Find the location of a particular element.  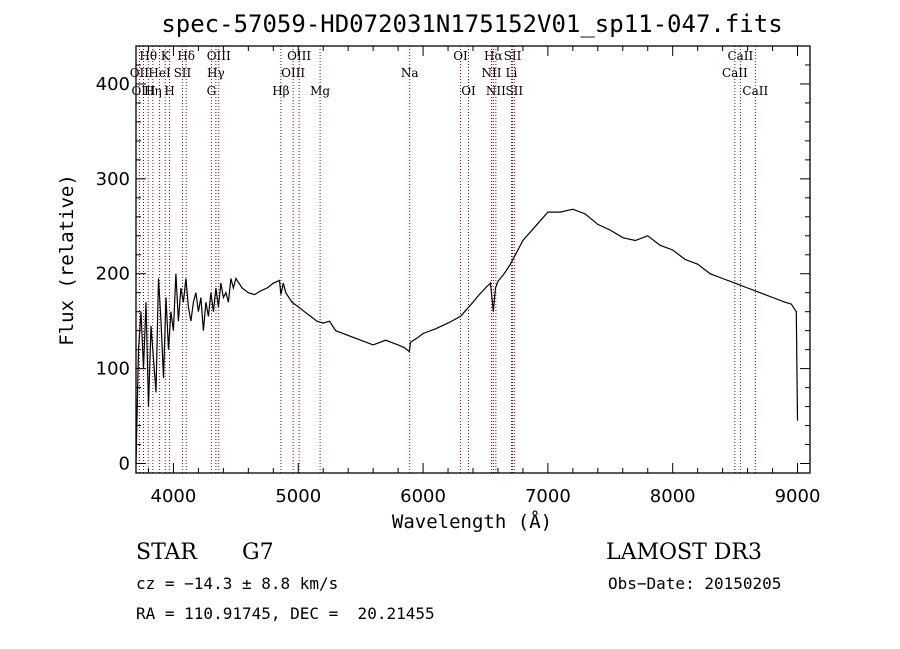

x-tick-label-1: 5000 is located at coordinates (298, 496).